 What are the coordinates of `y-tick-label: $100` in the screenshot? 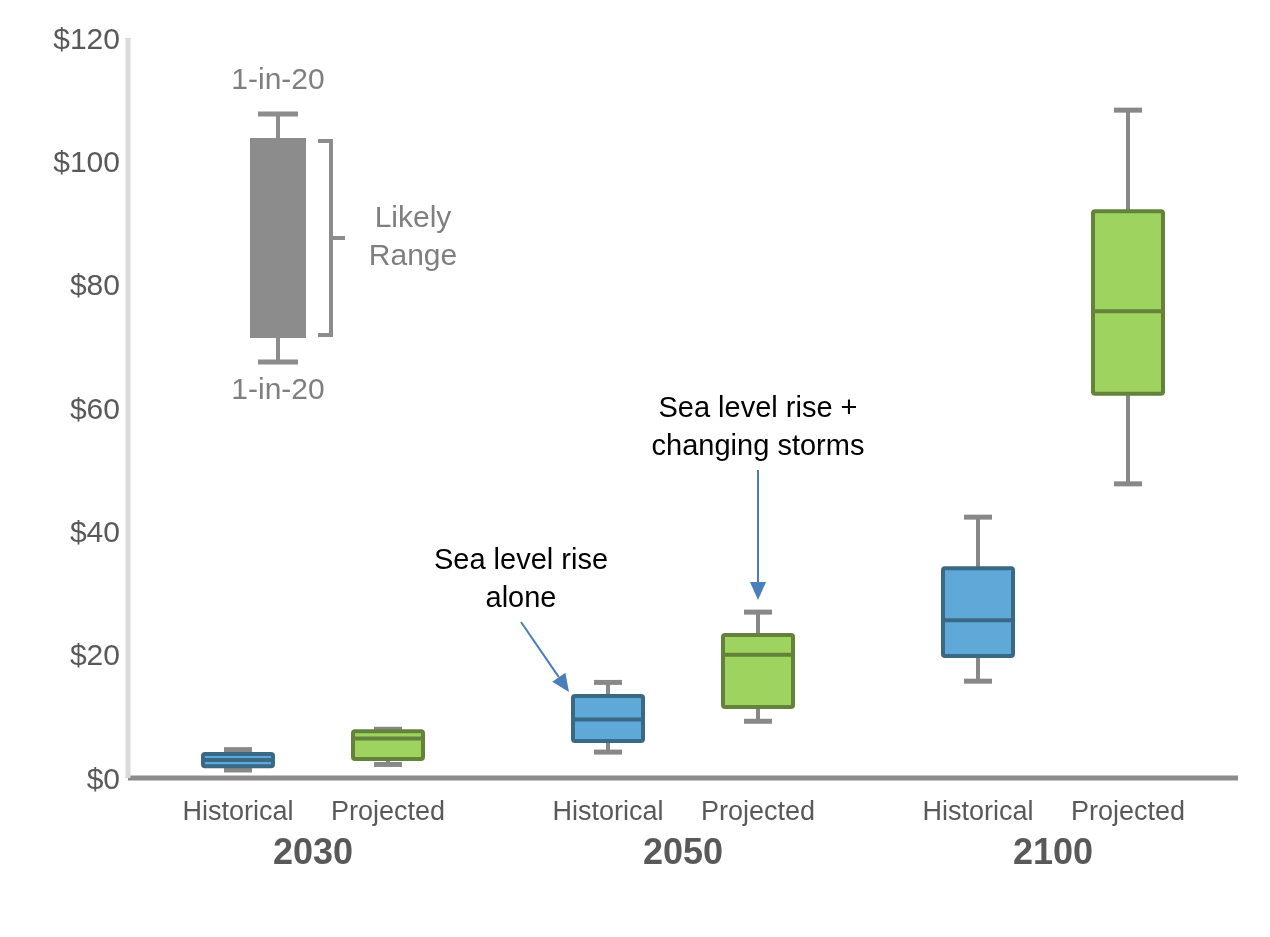 It's located at (86, 161).